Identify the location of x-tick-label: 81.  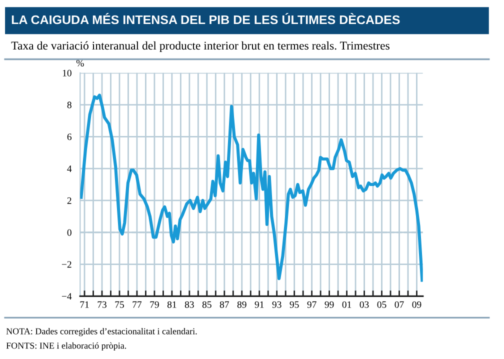
(171, 304).